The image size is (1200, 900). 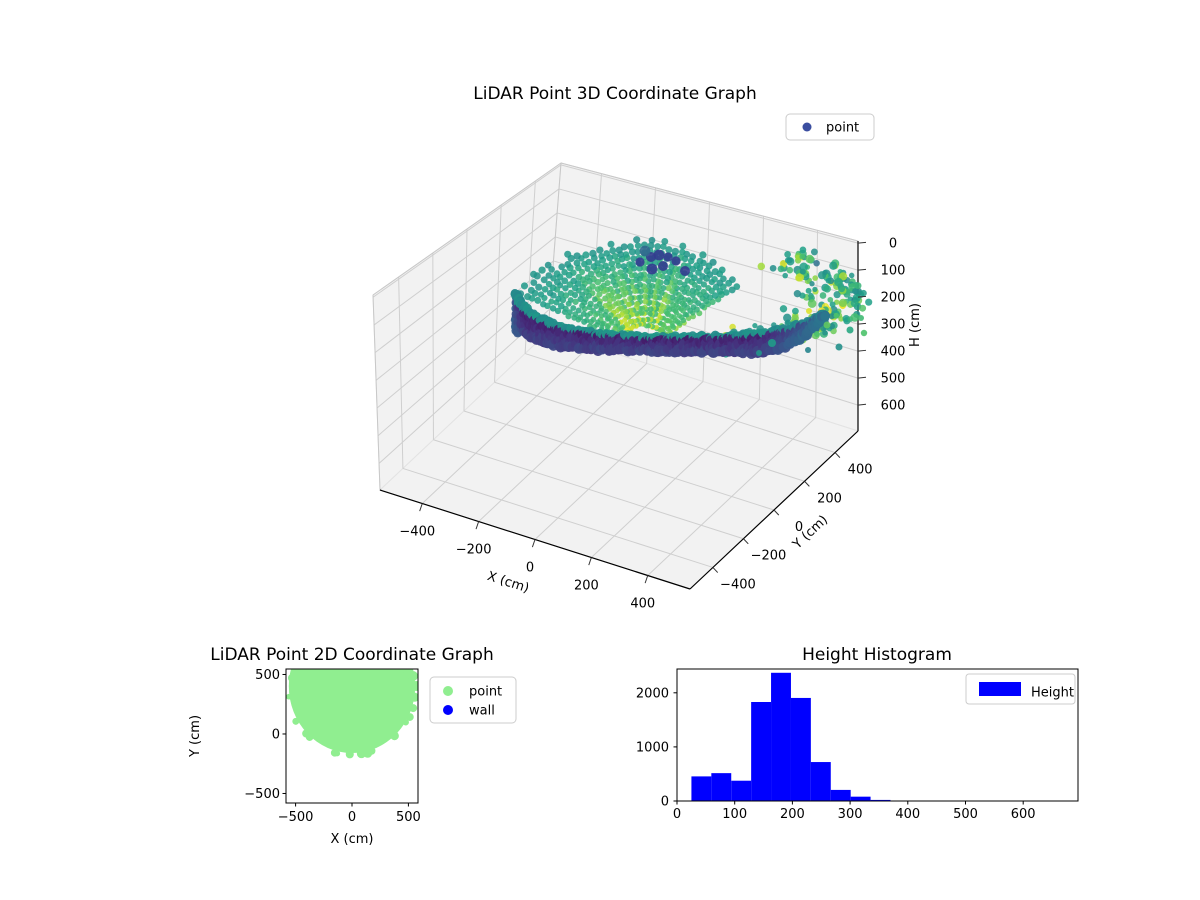 What do you see at coordinates (652, 693) in the screenshot?
I see `y-tick-label: 2000` at bounding box center [652, 693].